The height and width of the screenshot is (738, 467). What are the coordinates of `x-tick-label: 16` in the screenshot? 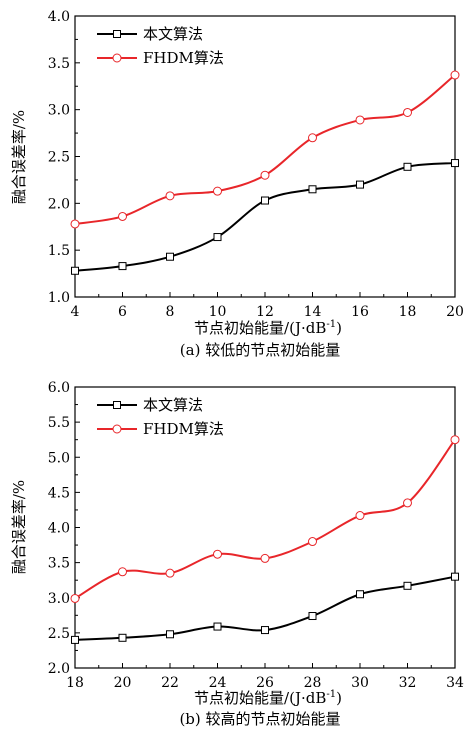 It's located at (360, 312).